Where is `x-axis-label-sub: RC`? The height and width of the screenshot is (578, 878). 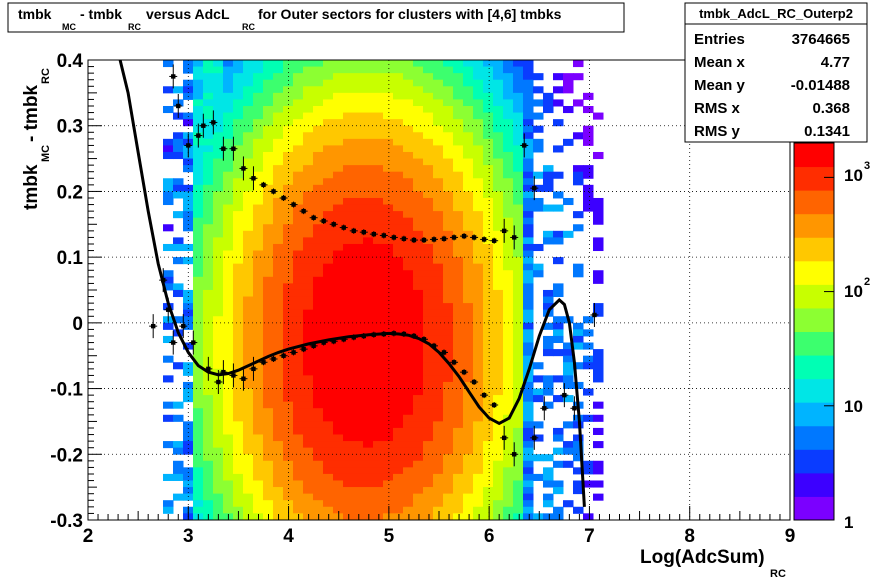 x-axis-label-sub: RC is located at coordinates (778, 573).